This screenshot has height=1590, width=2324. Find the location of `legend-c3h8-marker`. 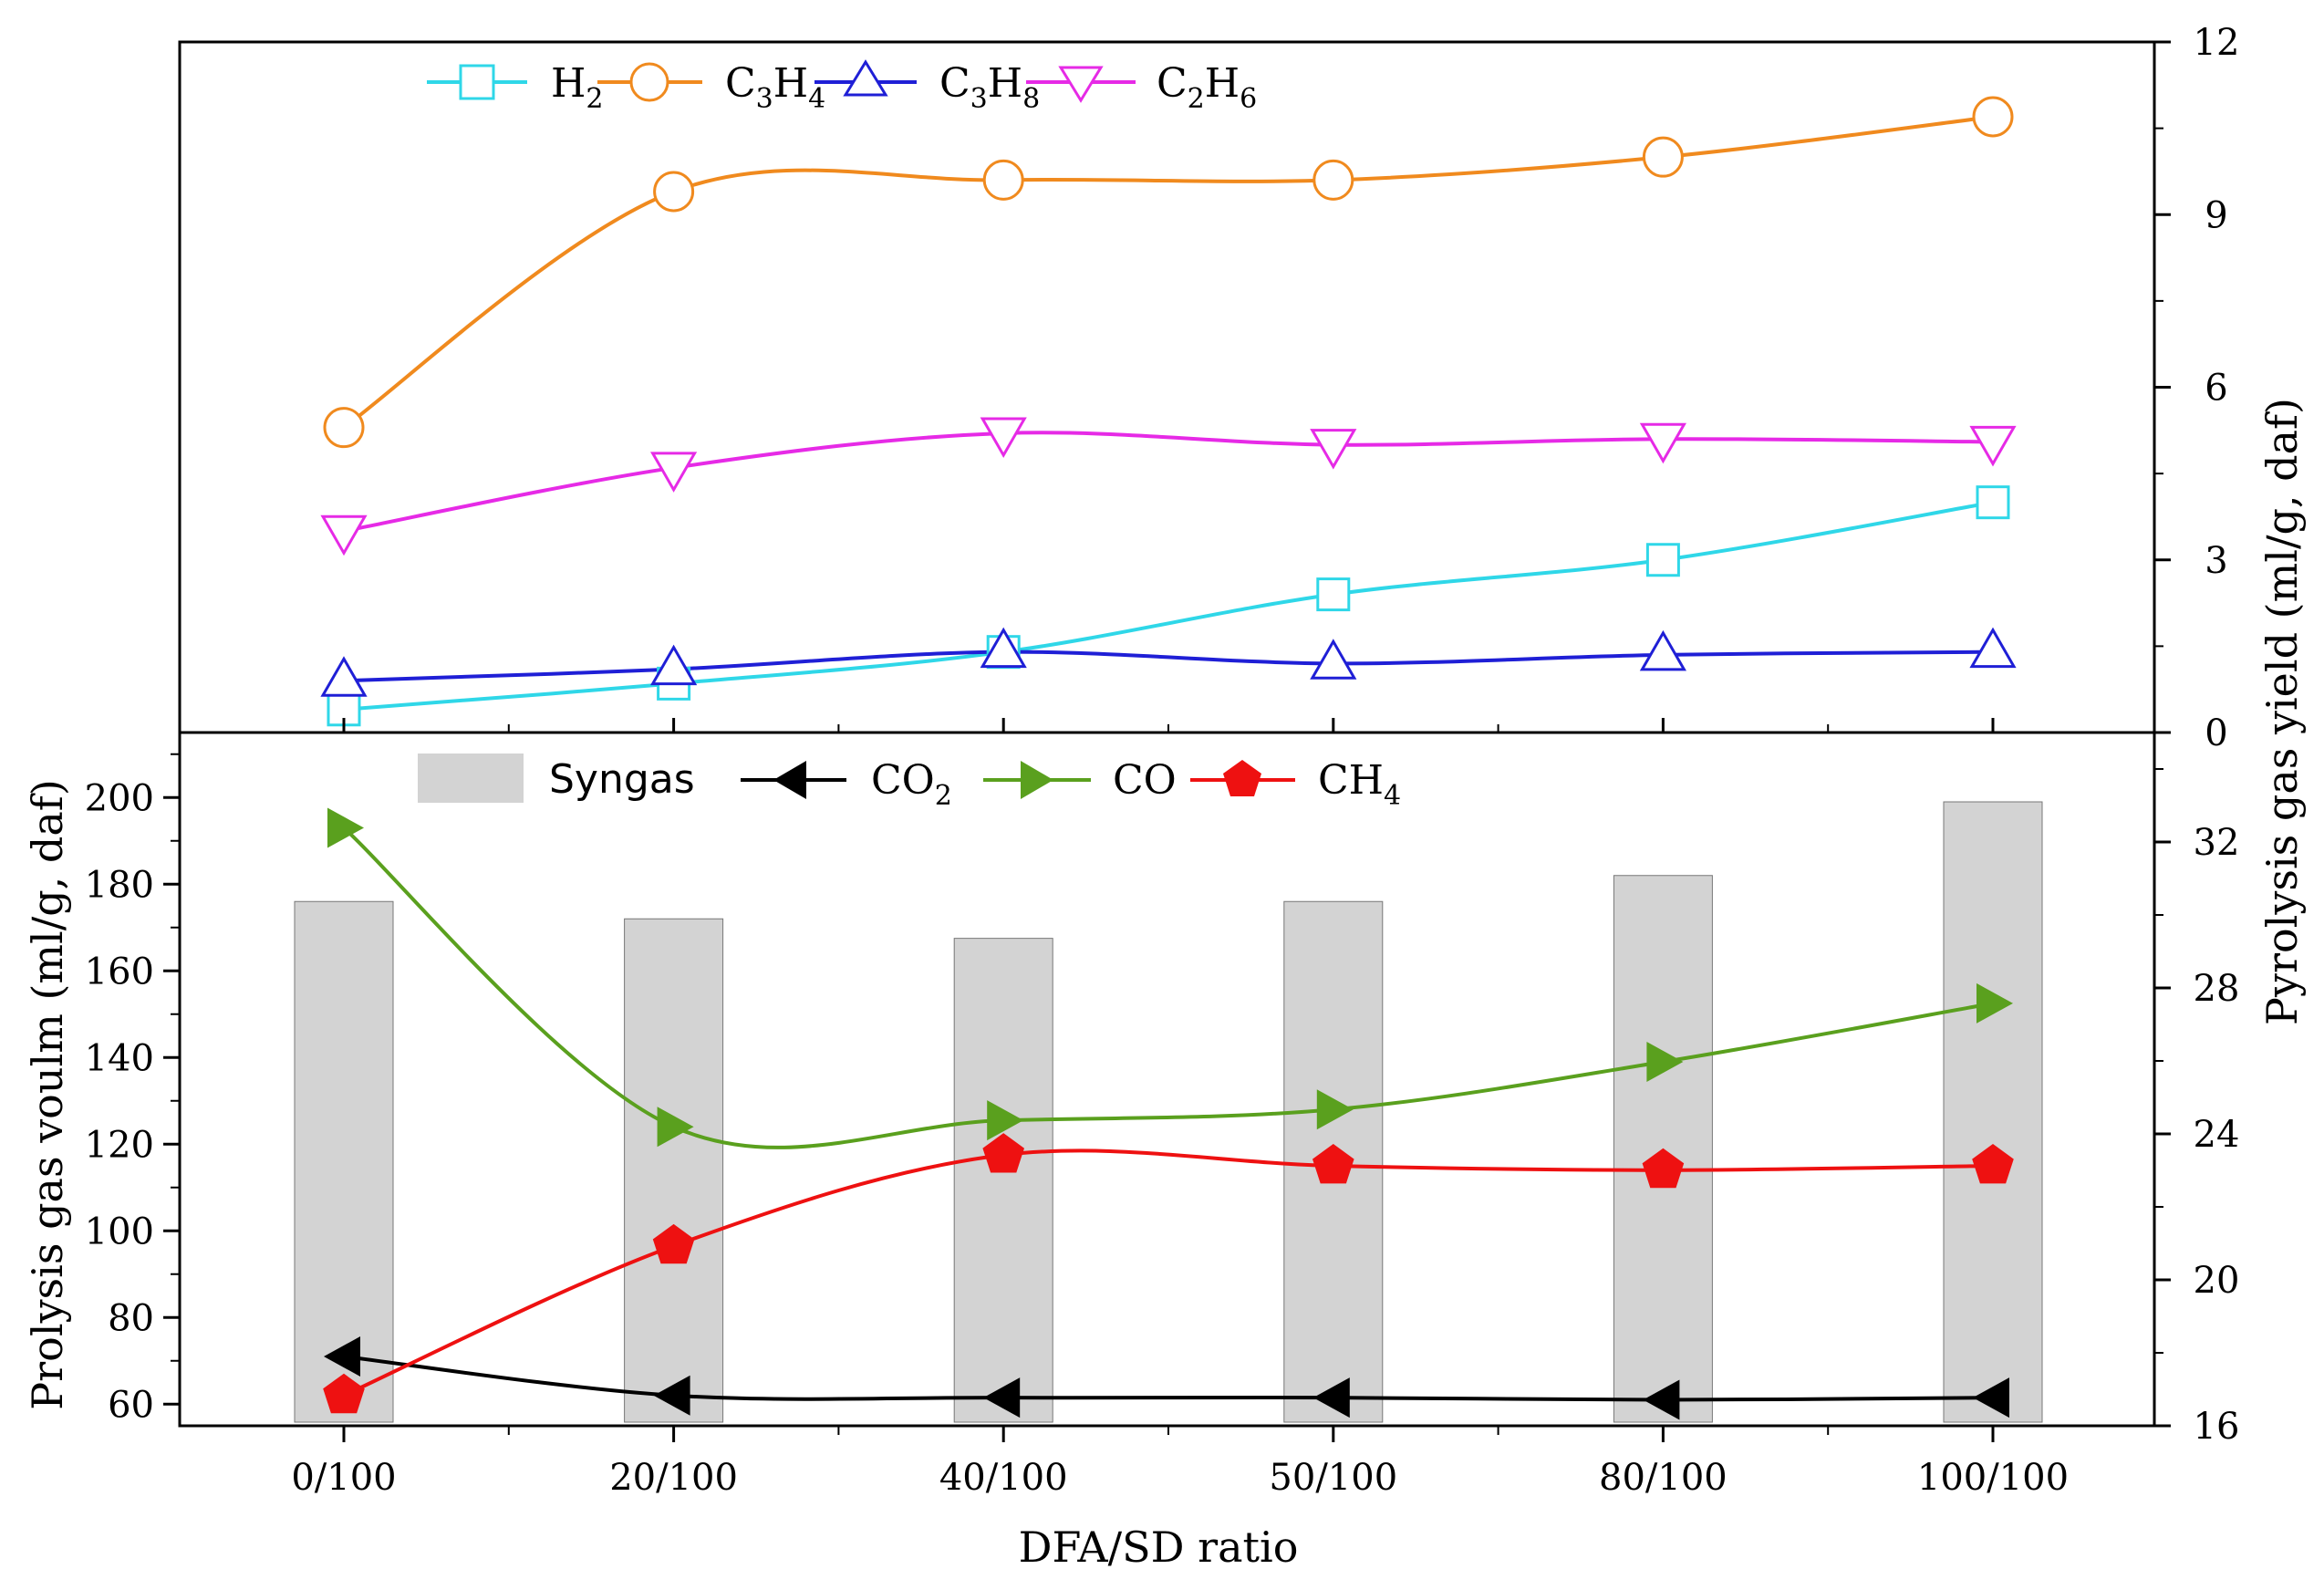

legend-c3h8-marker is located at coordinates (865, 78).